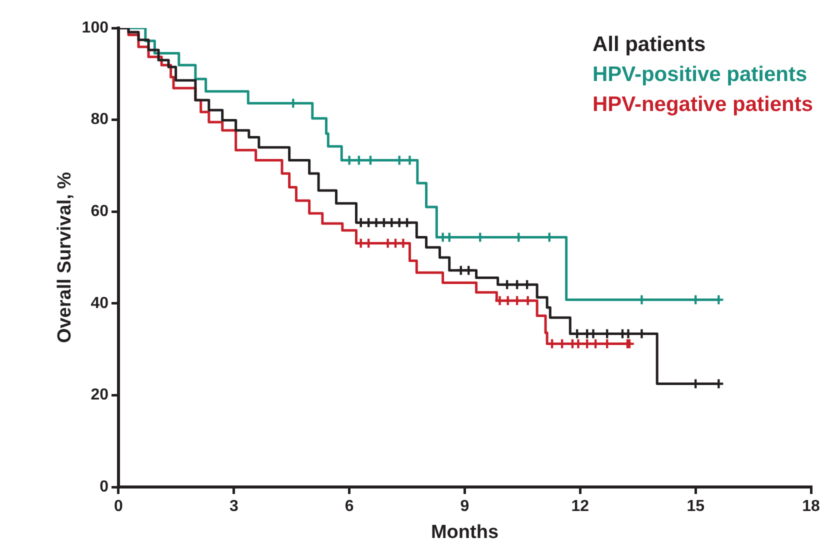 The image size is (825, 554). Describe the element at coordinates (99, 211) in the screenshot. I see `y-tick-label: 60` at that location.